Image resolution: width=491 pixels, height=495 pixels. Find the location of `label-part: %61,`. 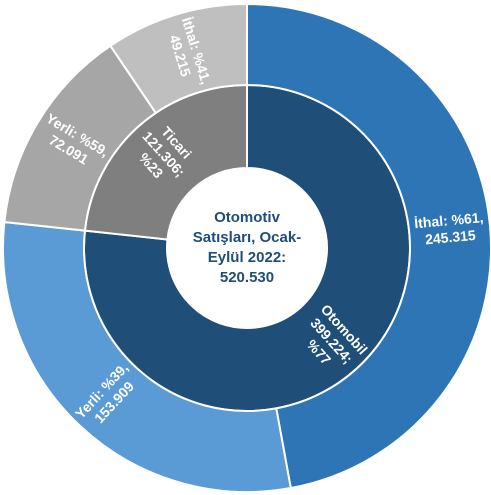

label-part: %61, is located at coordinates (467, 218).